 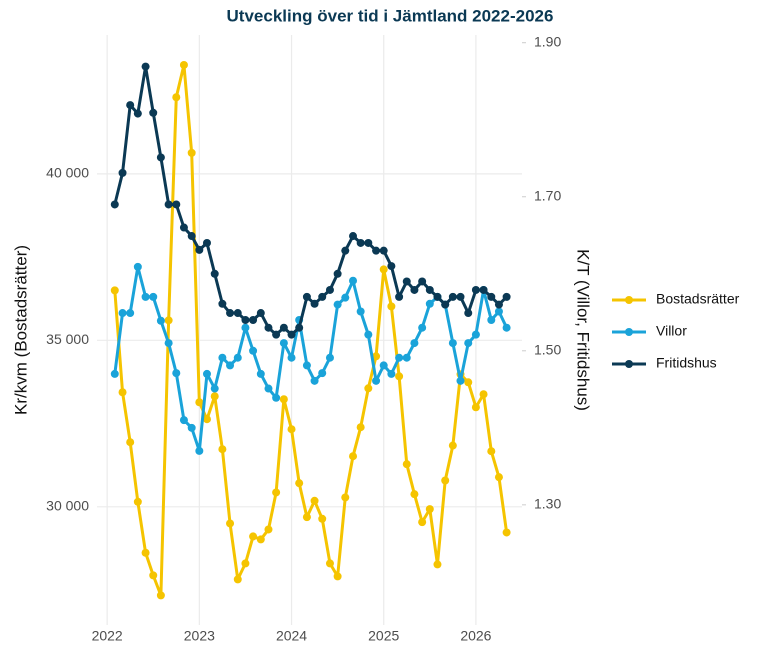 I want to click on x-tick-label: 2024, so click(x=291, y=636).